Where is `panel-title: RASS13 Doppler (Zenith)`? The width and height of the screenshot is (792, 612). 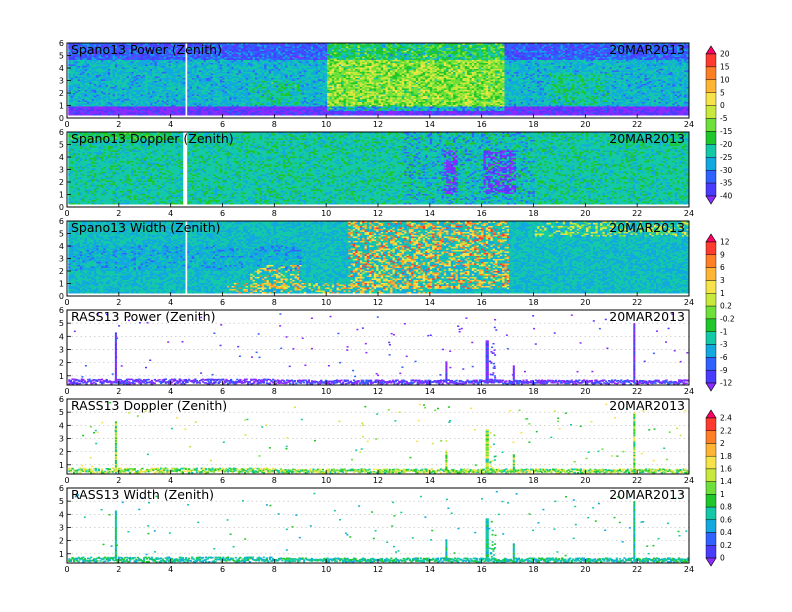
panel-title: RASS13 Doppler (Zenith) is located at coordinates (149, 405).